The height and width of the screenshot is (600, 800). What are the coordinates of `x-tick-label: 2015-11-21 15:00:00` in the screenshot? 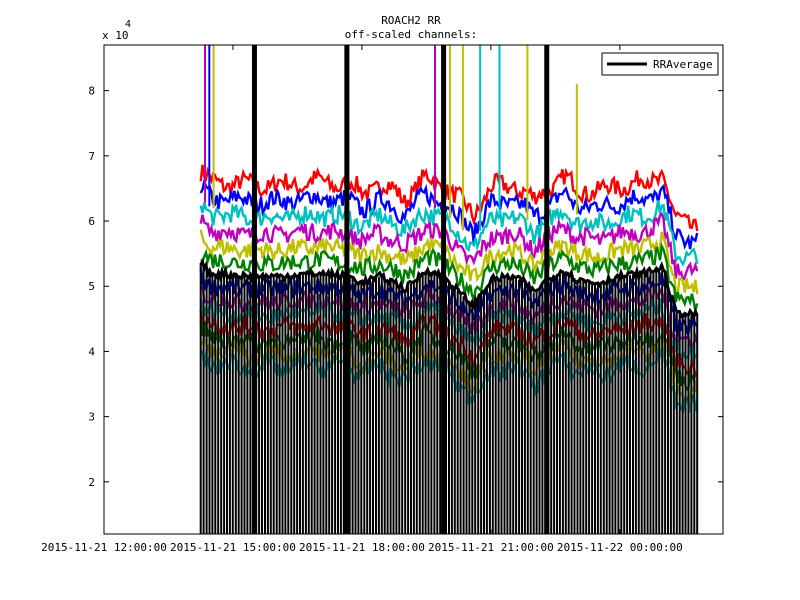 It's located at (233, 547).